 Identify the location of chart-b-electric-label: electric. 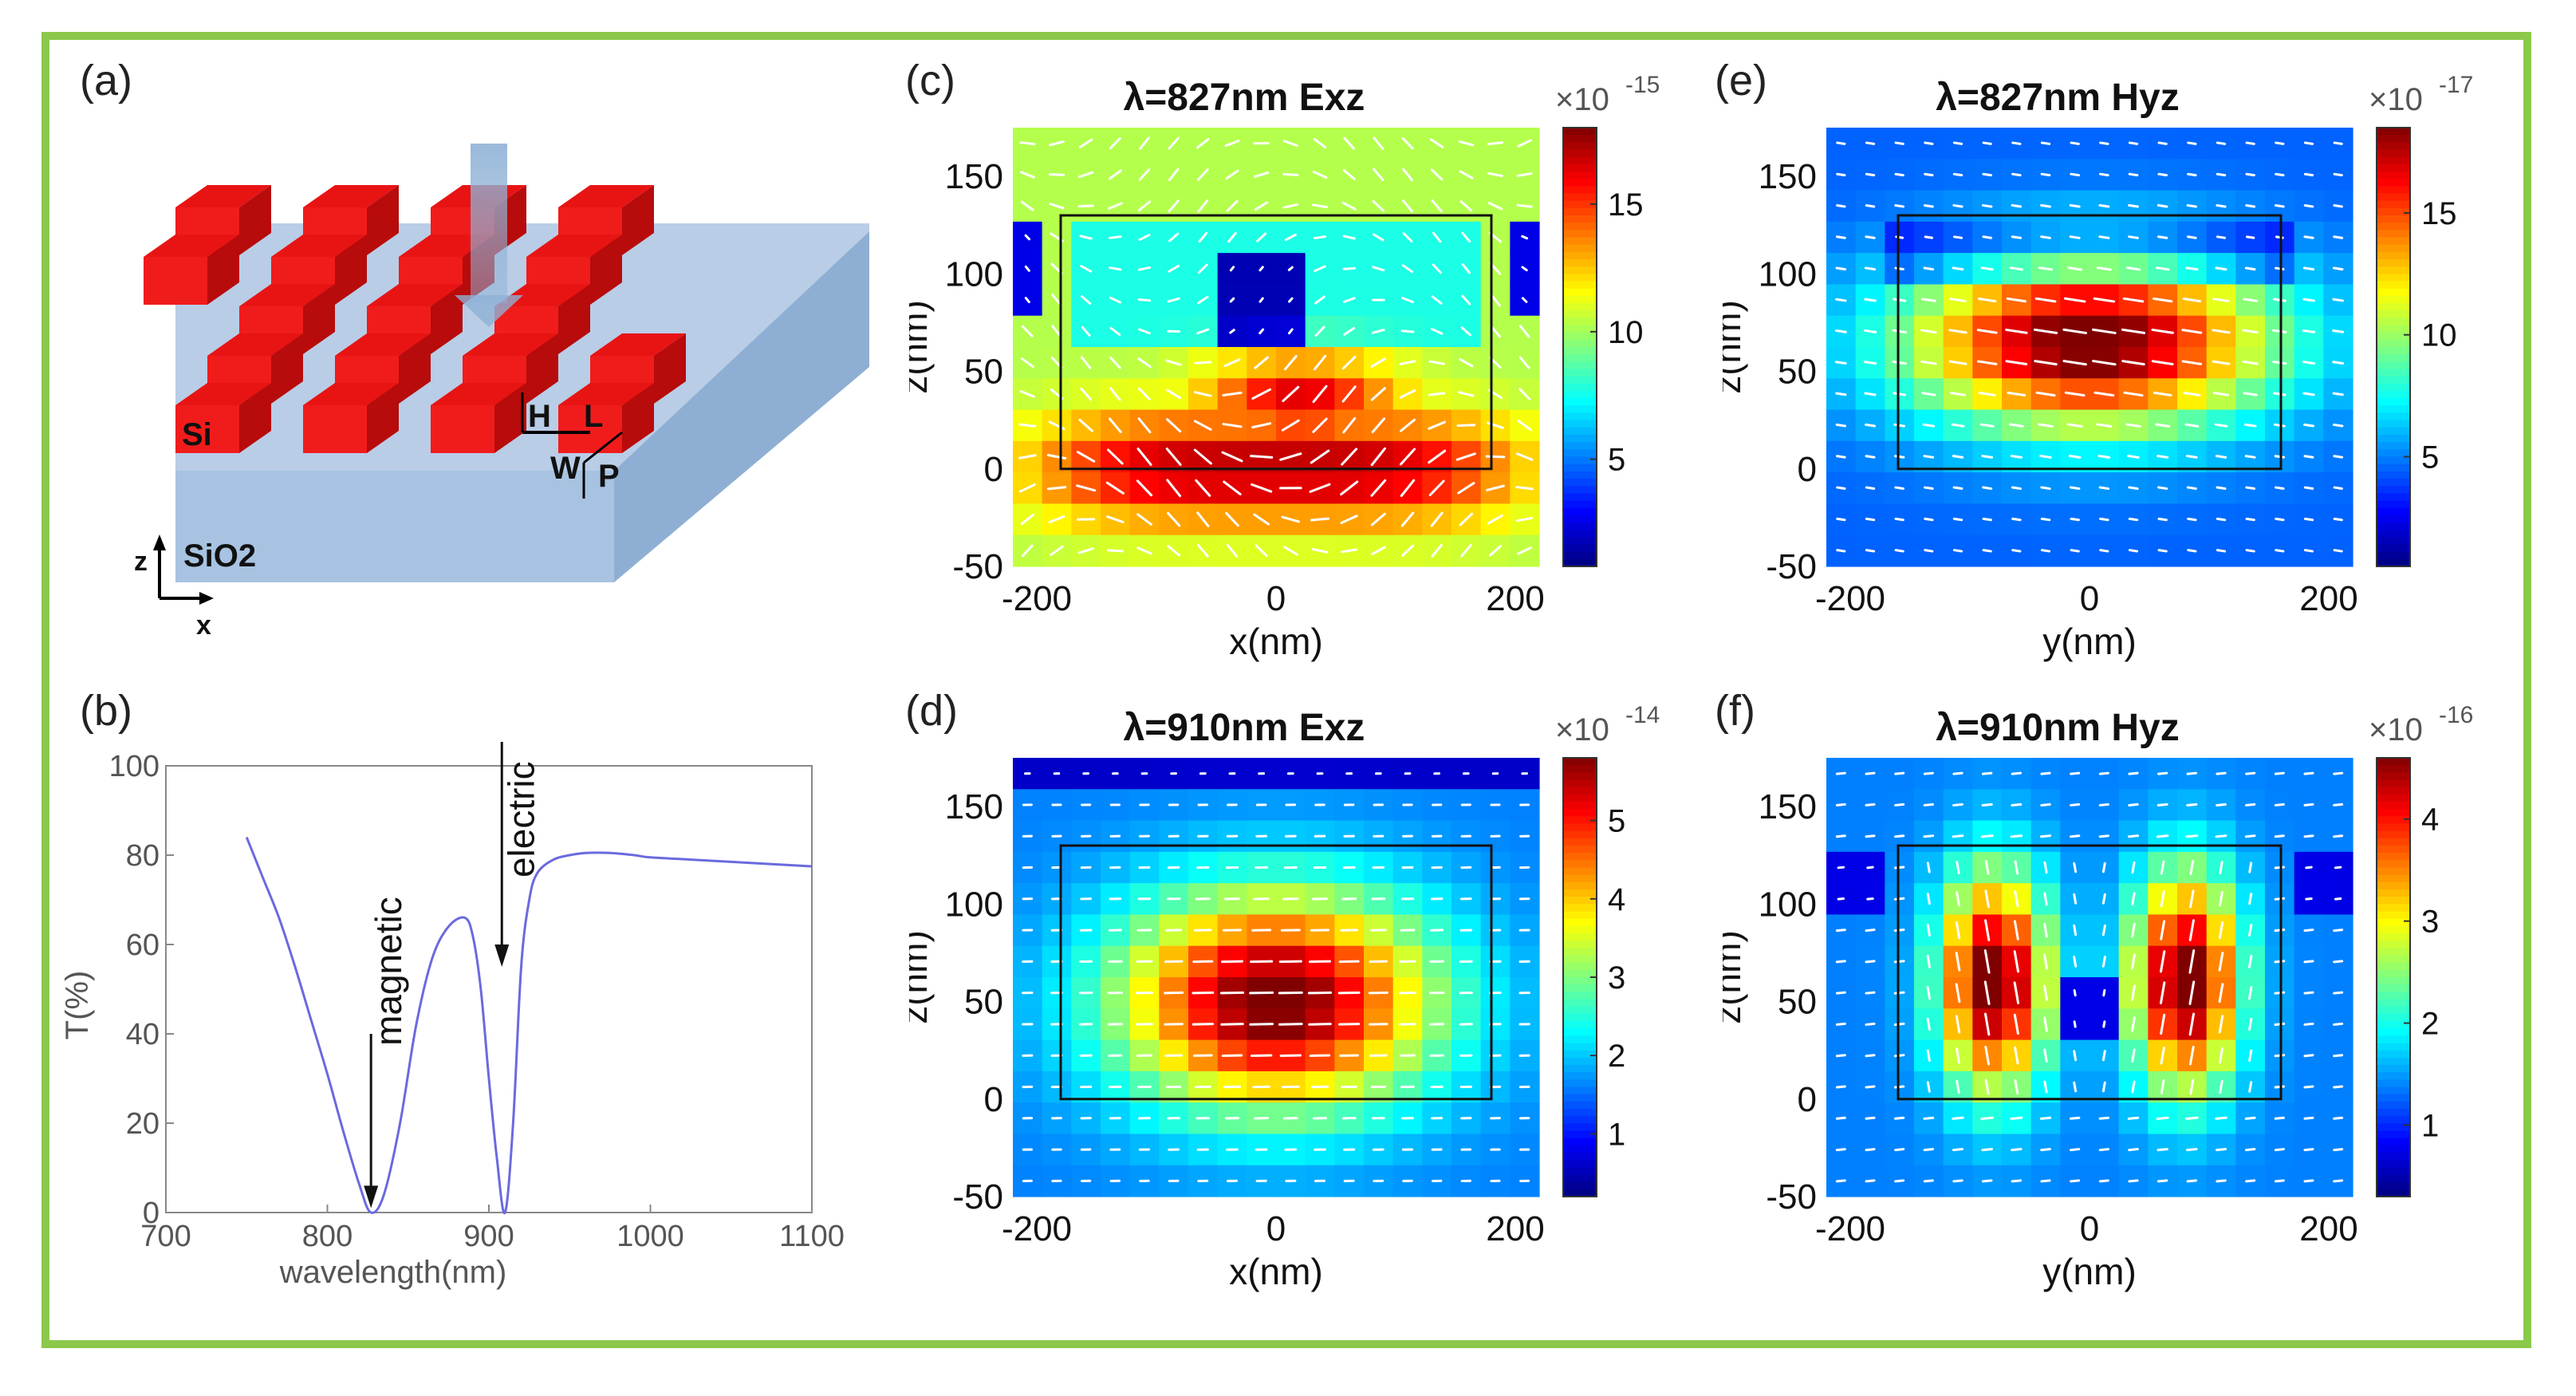
(521, 819).